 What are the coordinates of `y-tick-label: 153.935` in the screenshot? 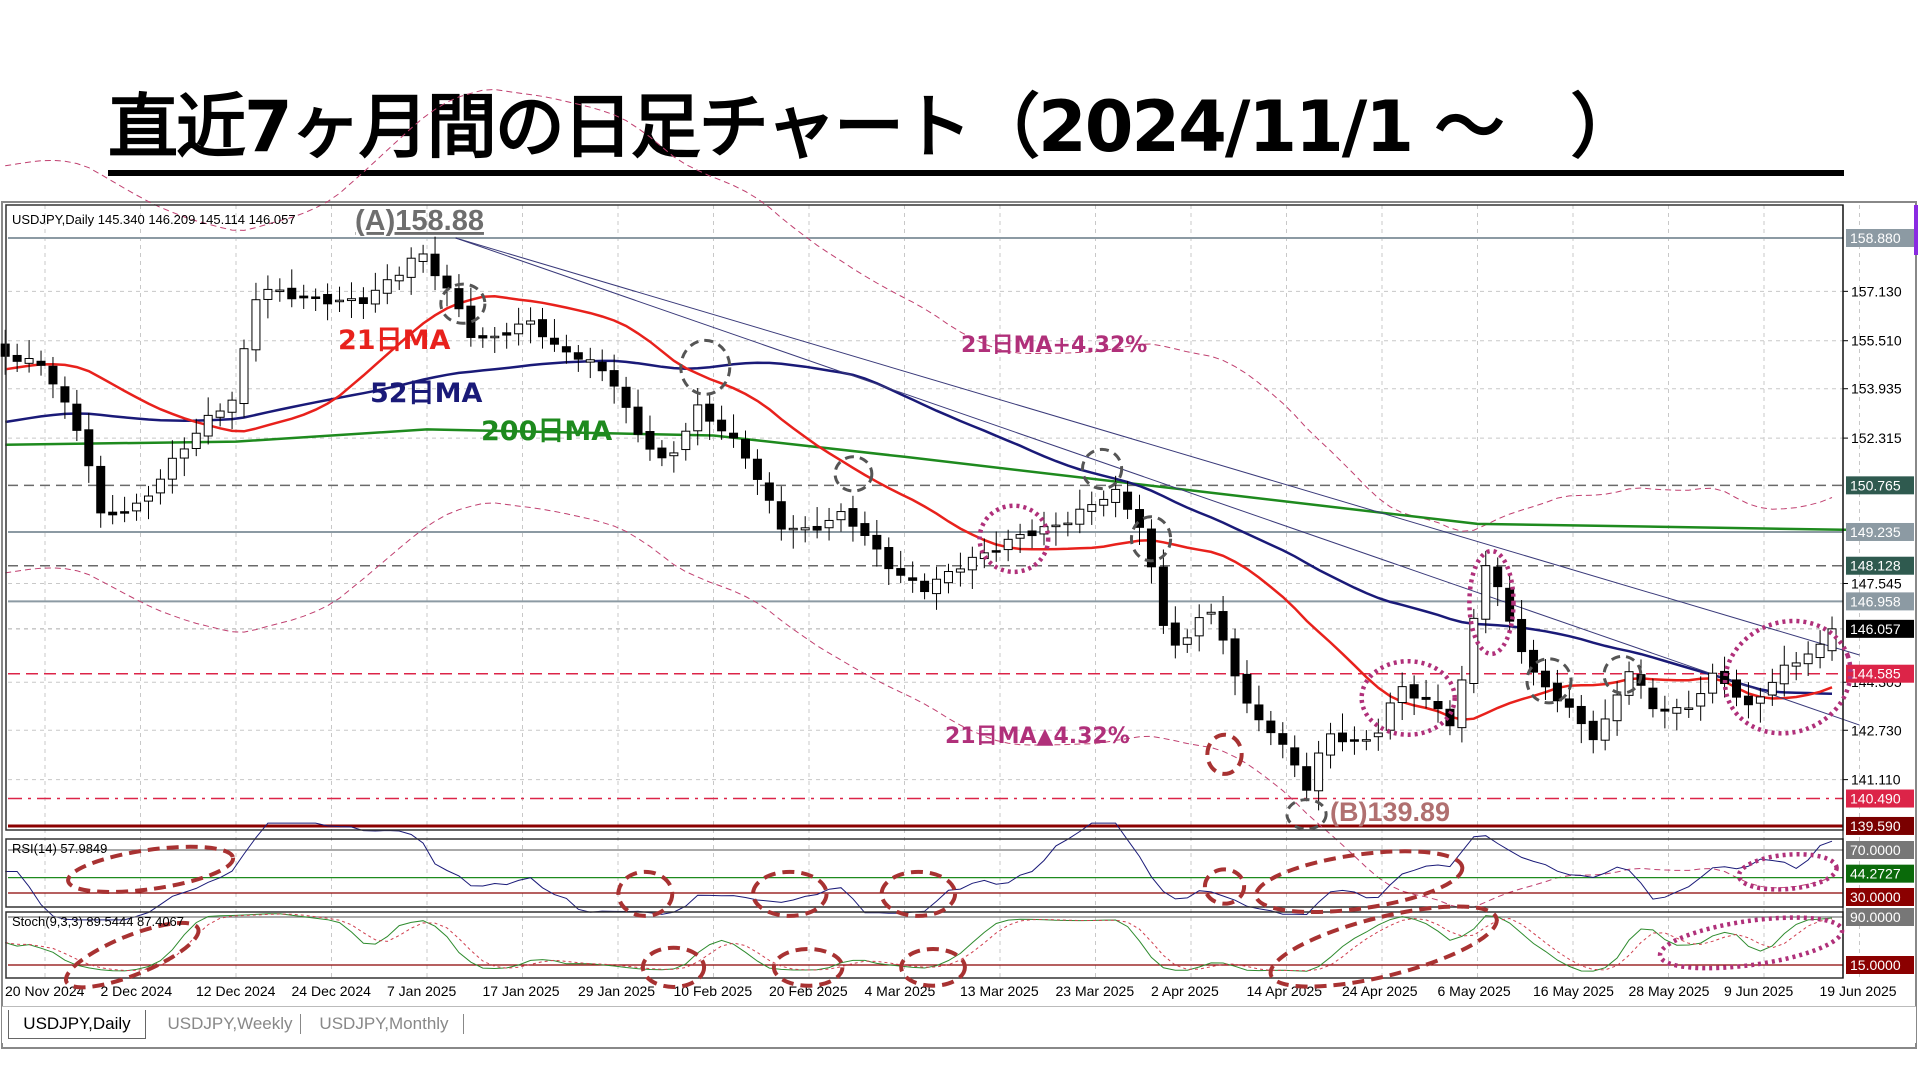 It's located at (1876, 389).